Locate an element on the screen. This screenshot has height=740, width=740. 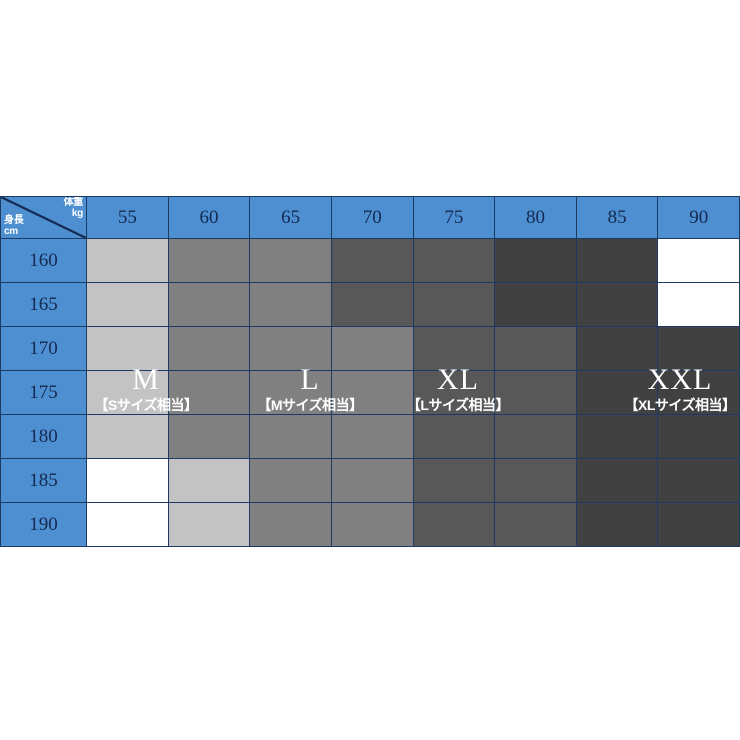
header-row: 体重 kg 身長 cm 55 60 65 70 75 80 85 90 is located at coordinates (370, 217).